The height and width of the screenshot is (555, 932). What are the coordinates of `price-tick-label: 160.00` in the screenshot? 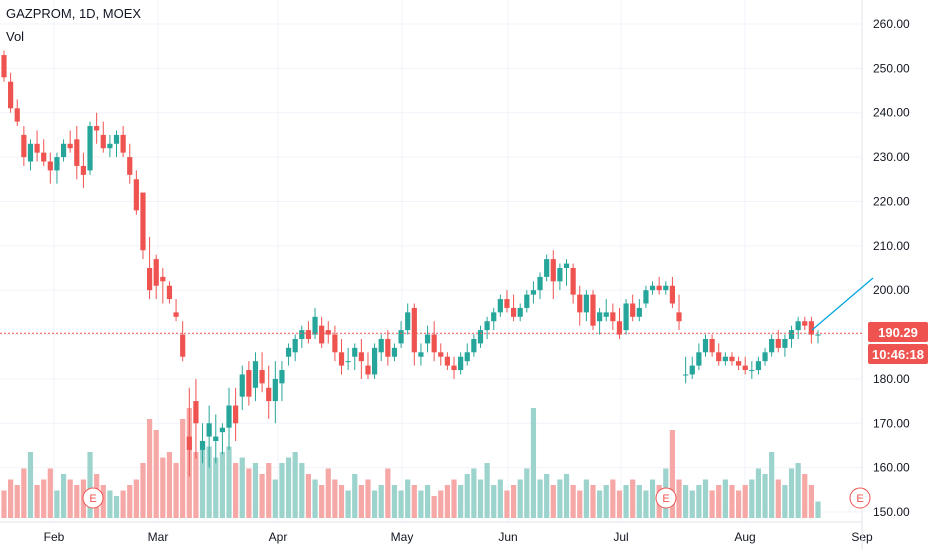 It's located at (891, 468).